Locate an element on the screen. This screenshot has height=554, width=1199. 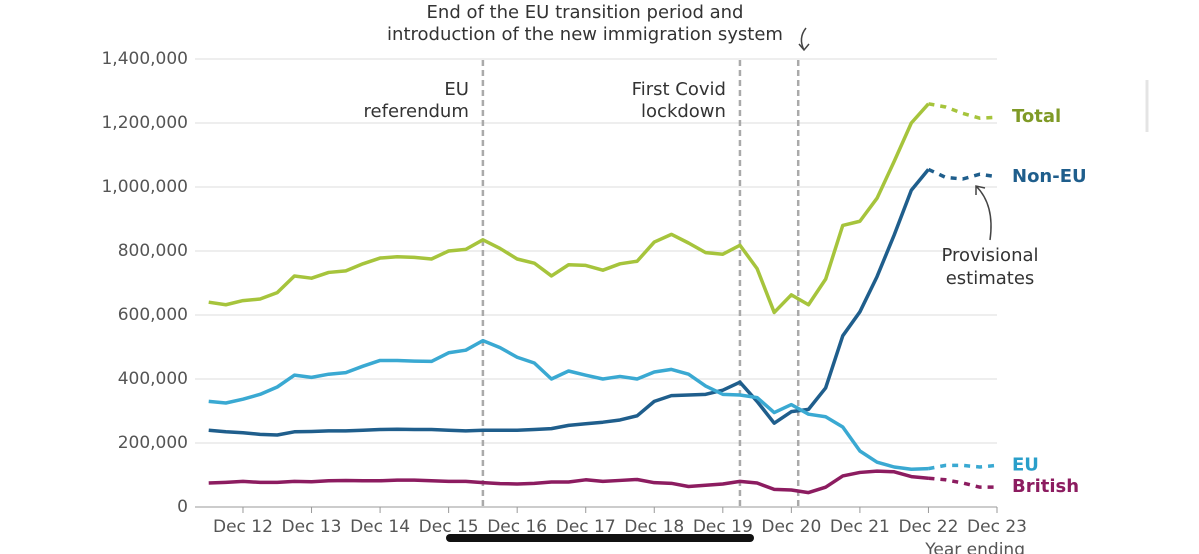
scrollbar is located at coordinates (600, 538).